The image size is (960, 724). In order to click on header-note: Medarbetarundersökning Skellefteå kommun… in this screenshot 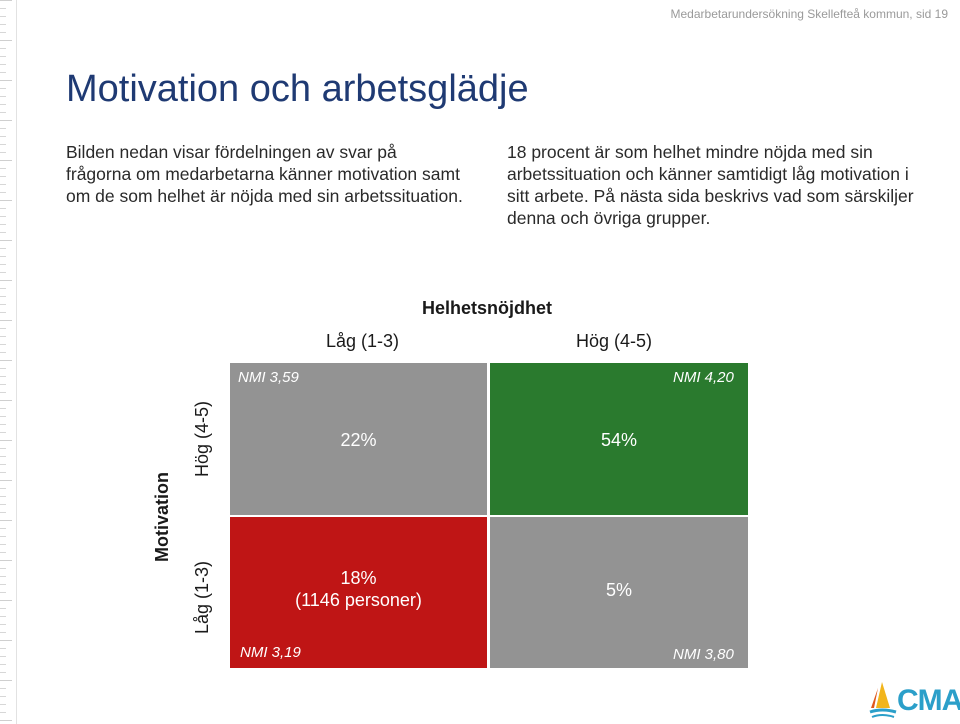, I will do `click(809, 14)`.